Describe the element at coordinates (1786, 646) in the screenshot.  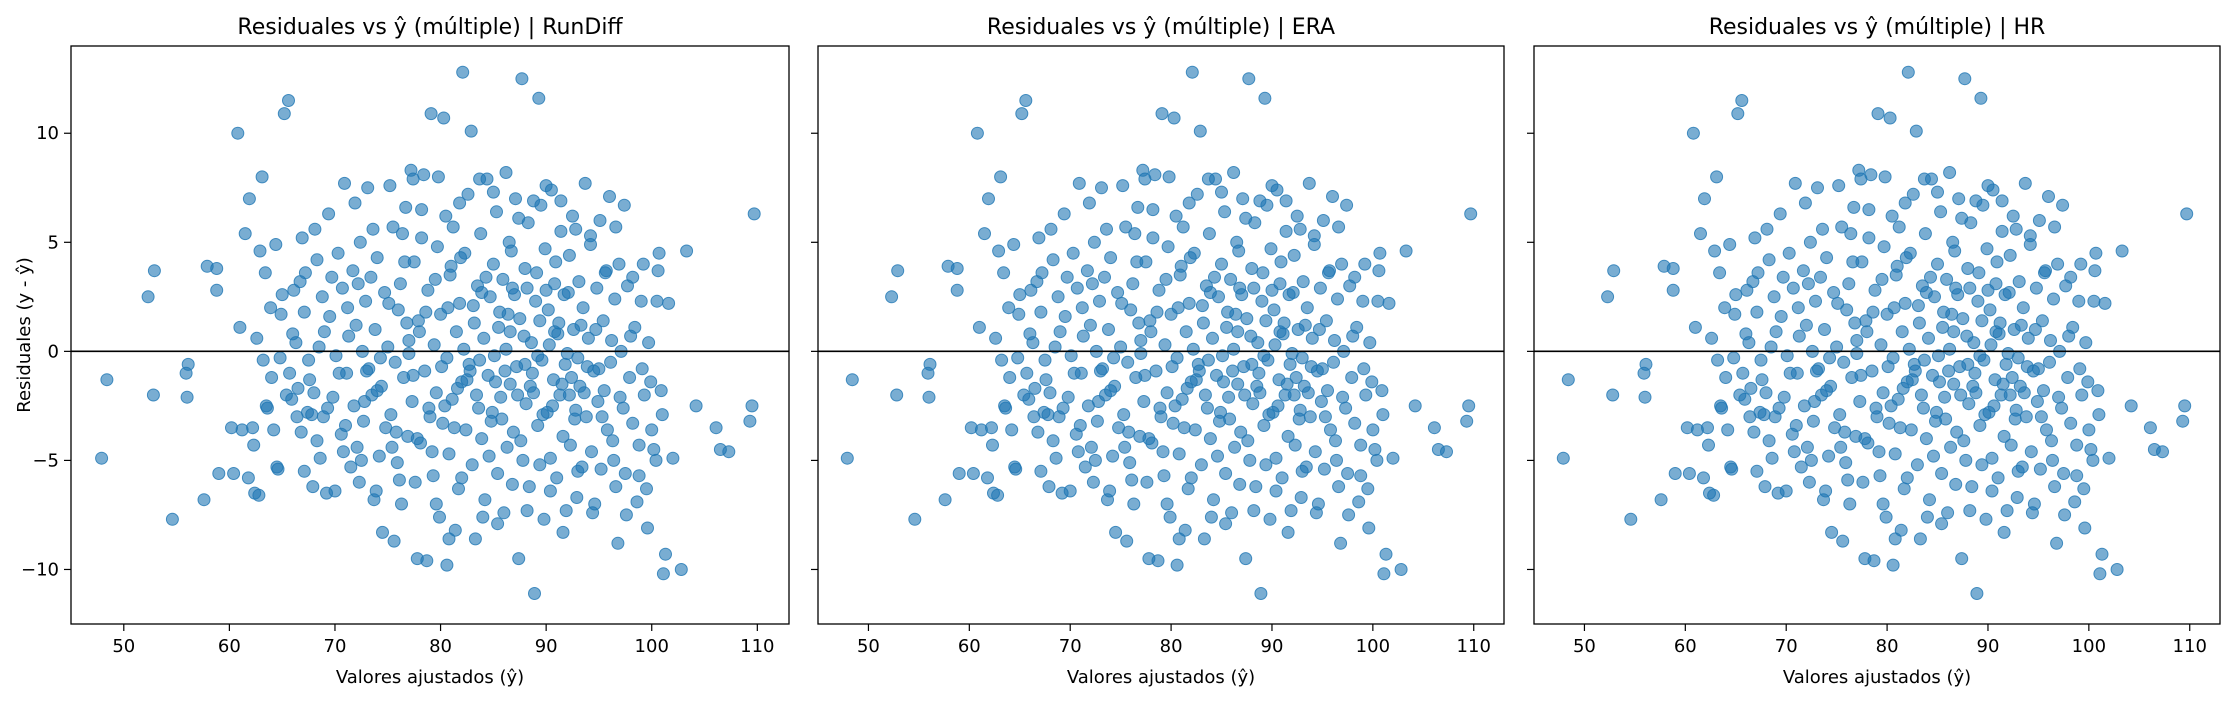
I see `x-tick-label: 70` at that location.